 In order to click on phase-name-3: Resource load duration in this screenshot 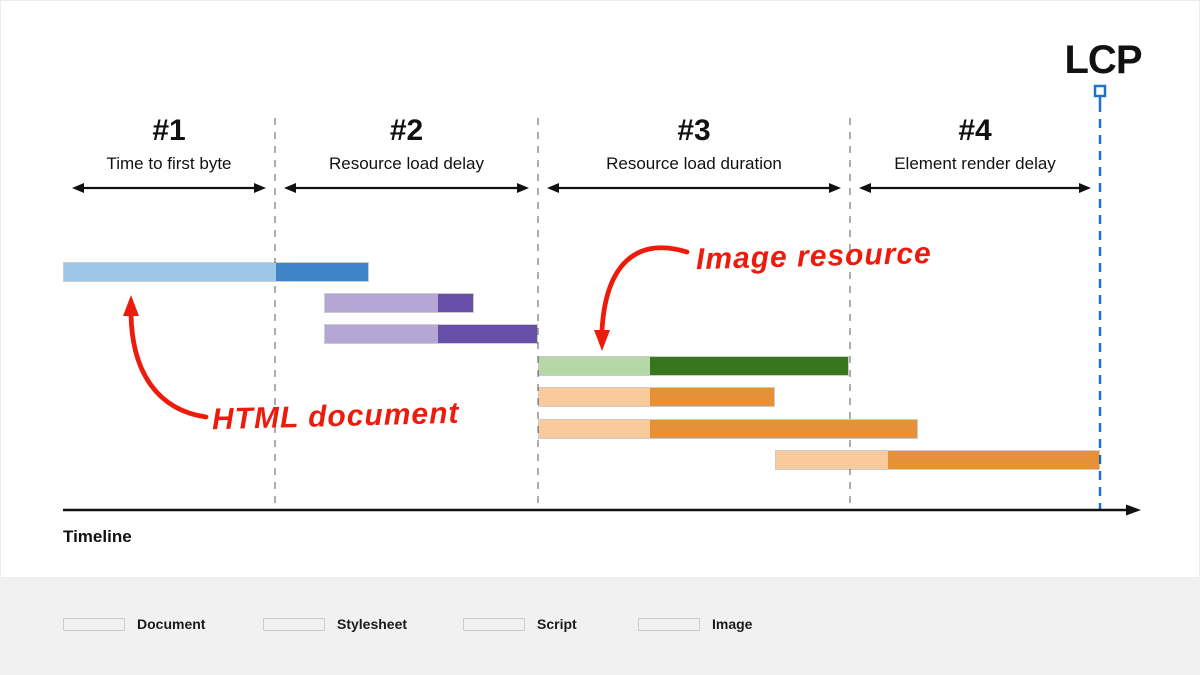, I will do `click(694, 163)`.